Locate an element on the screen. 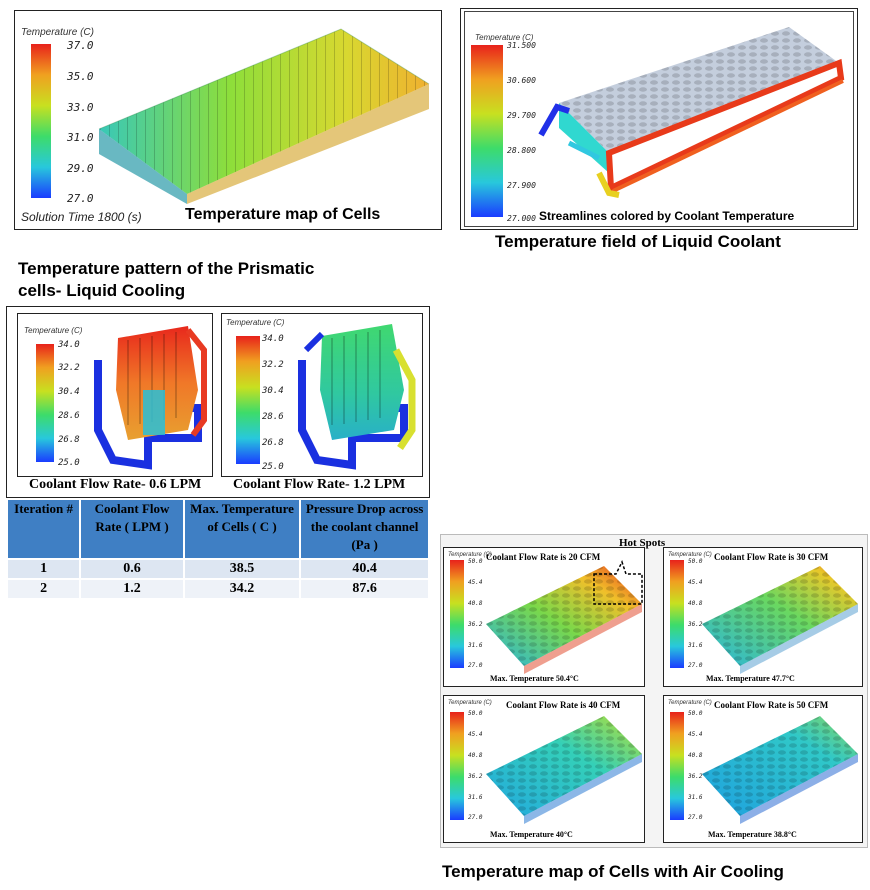  cells-map-caption: Temperature map of Cells is located at coordinates (283, 214).